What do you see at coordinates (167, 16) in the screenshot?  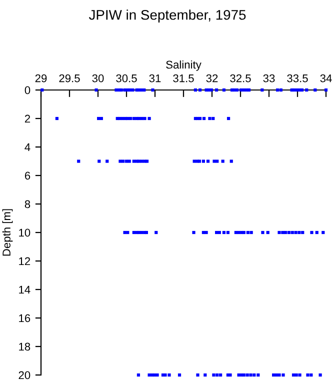 I see `chart-title: JPIW in September, 1975` at bounding box center [167, 16].